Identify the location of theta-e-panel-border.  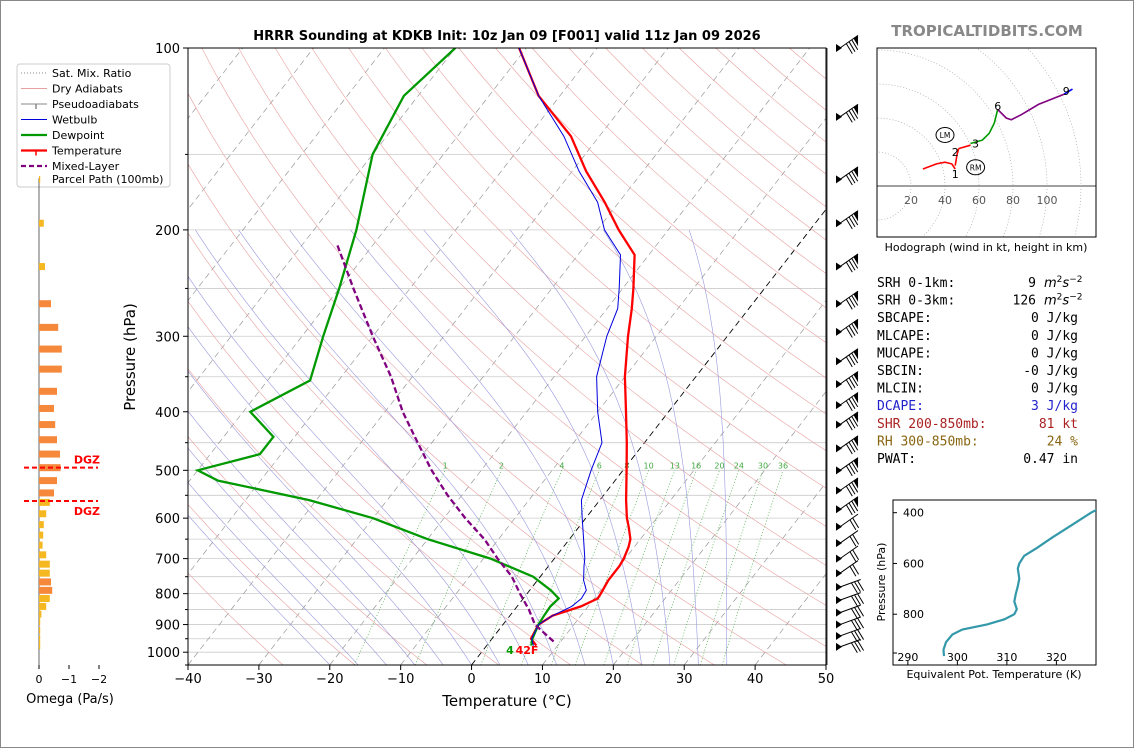
(994, 582).